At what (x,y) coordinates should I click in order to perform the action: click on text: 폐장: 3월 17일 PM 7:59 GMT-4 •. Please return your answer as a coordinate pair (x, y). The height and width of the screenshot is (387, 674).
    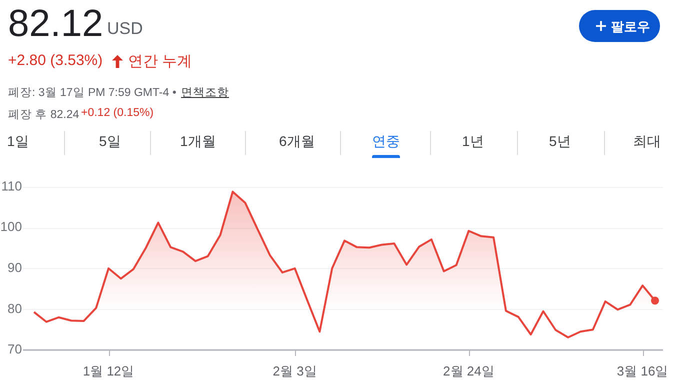
    Looking at the image, I should click on (92, 93).